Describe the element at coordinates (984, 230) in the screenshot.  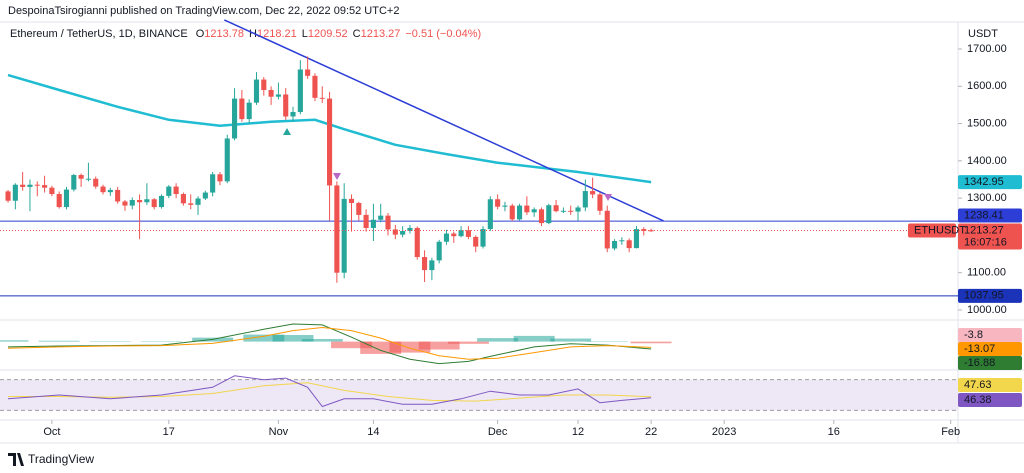
I see `last-price-label: 1213.27` at that location.